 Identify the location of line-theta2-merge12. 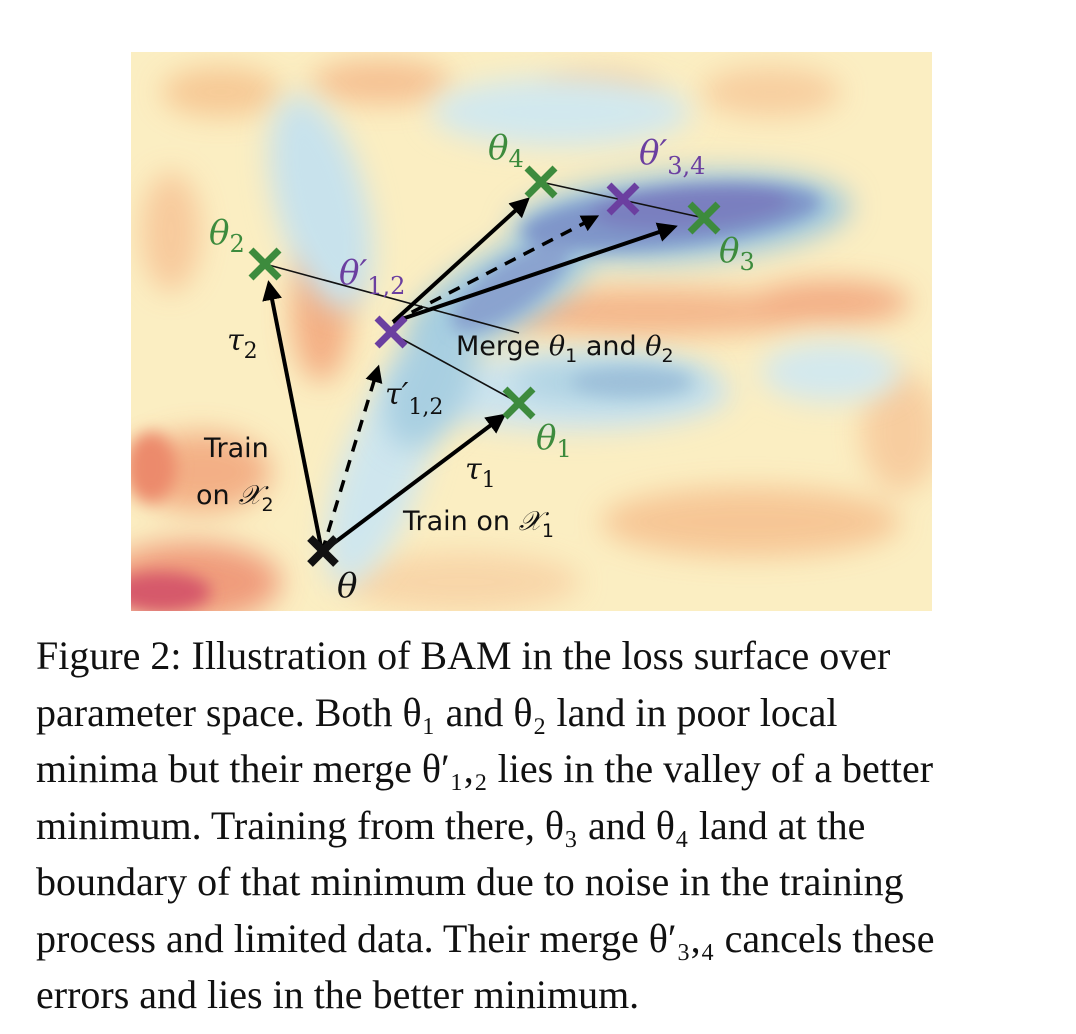
(392, 298).